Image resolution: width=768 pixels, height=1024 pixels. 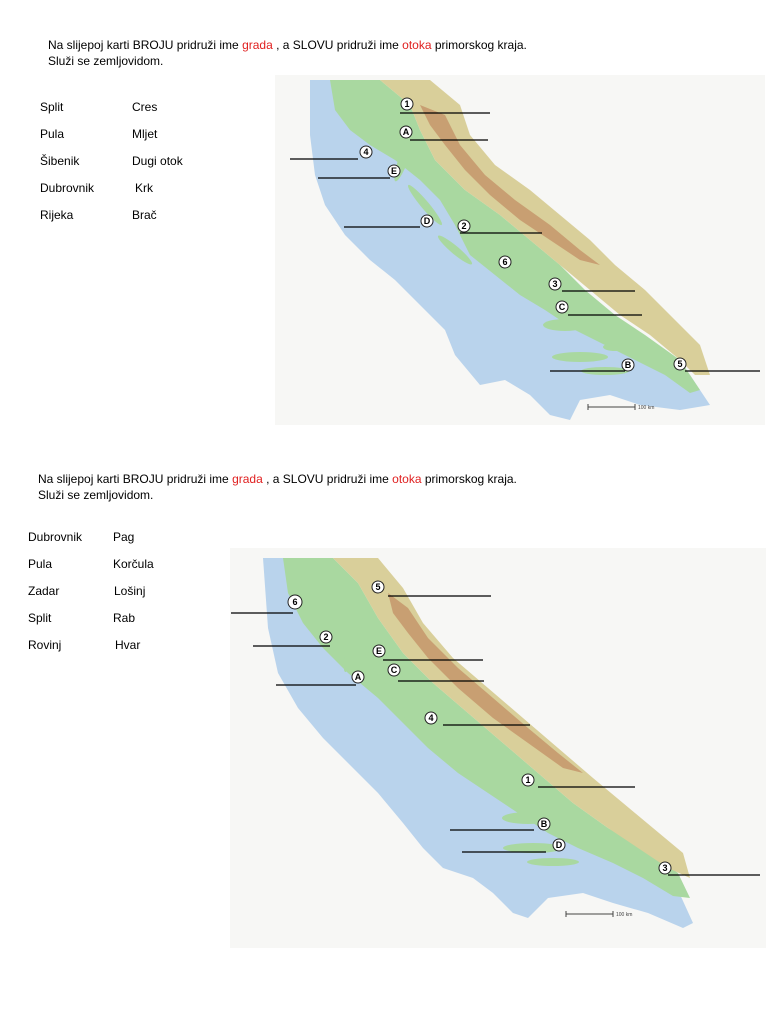 I want to click on city-name: Rovinj, so click(x=45, y=645).